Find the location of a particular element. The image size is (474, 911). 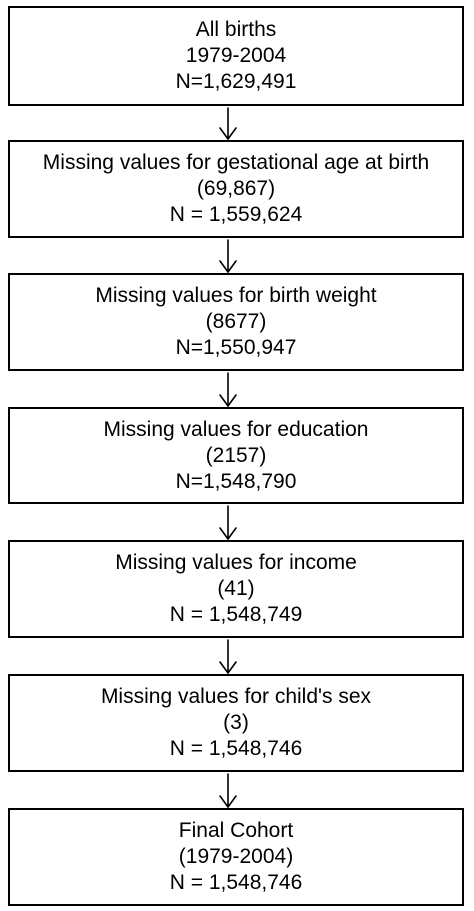

box-missing-gestational-age-count: N = 1,559,624 is located at coordinates (236, 214).